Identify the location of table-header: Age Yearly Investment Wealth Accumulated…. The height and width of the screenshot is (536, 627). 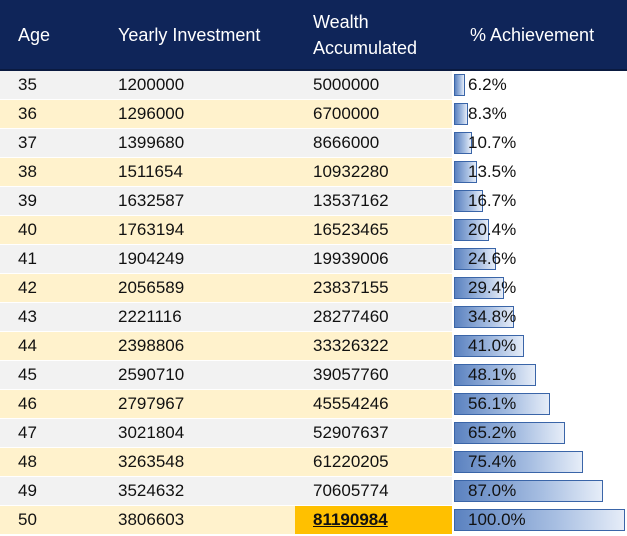
(313, 35).